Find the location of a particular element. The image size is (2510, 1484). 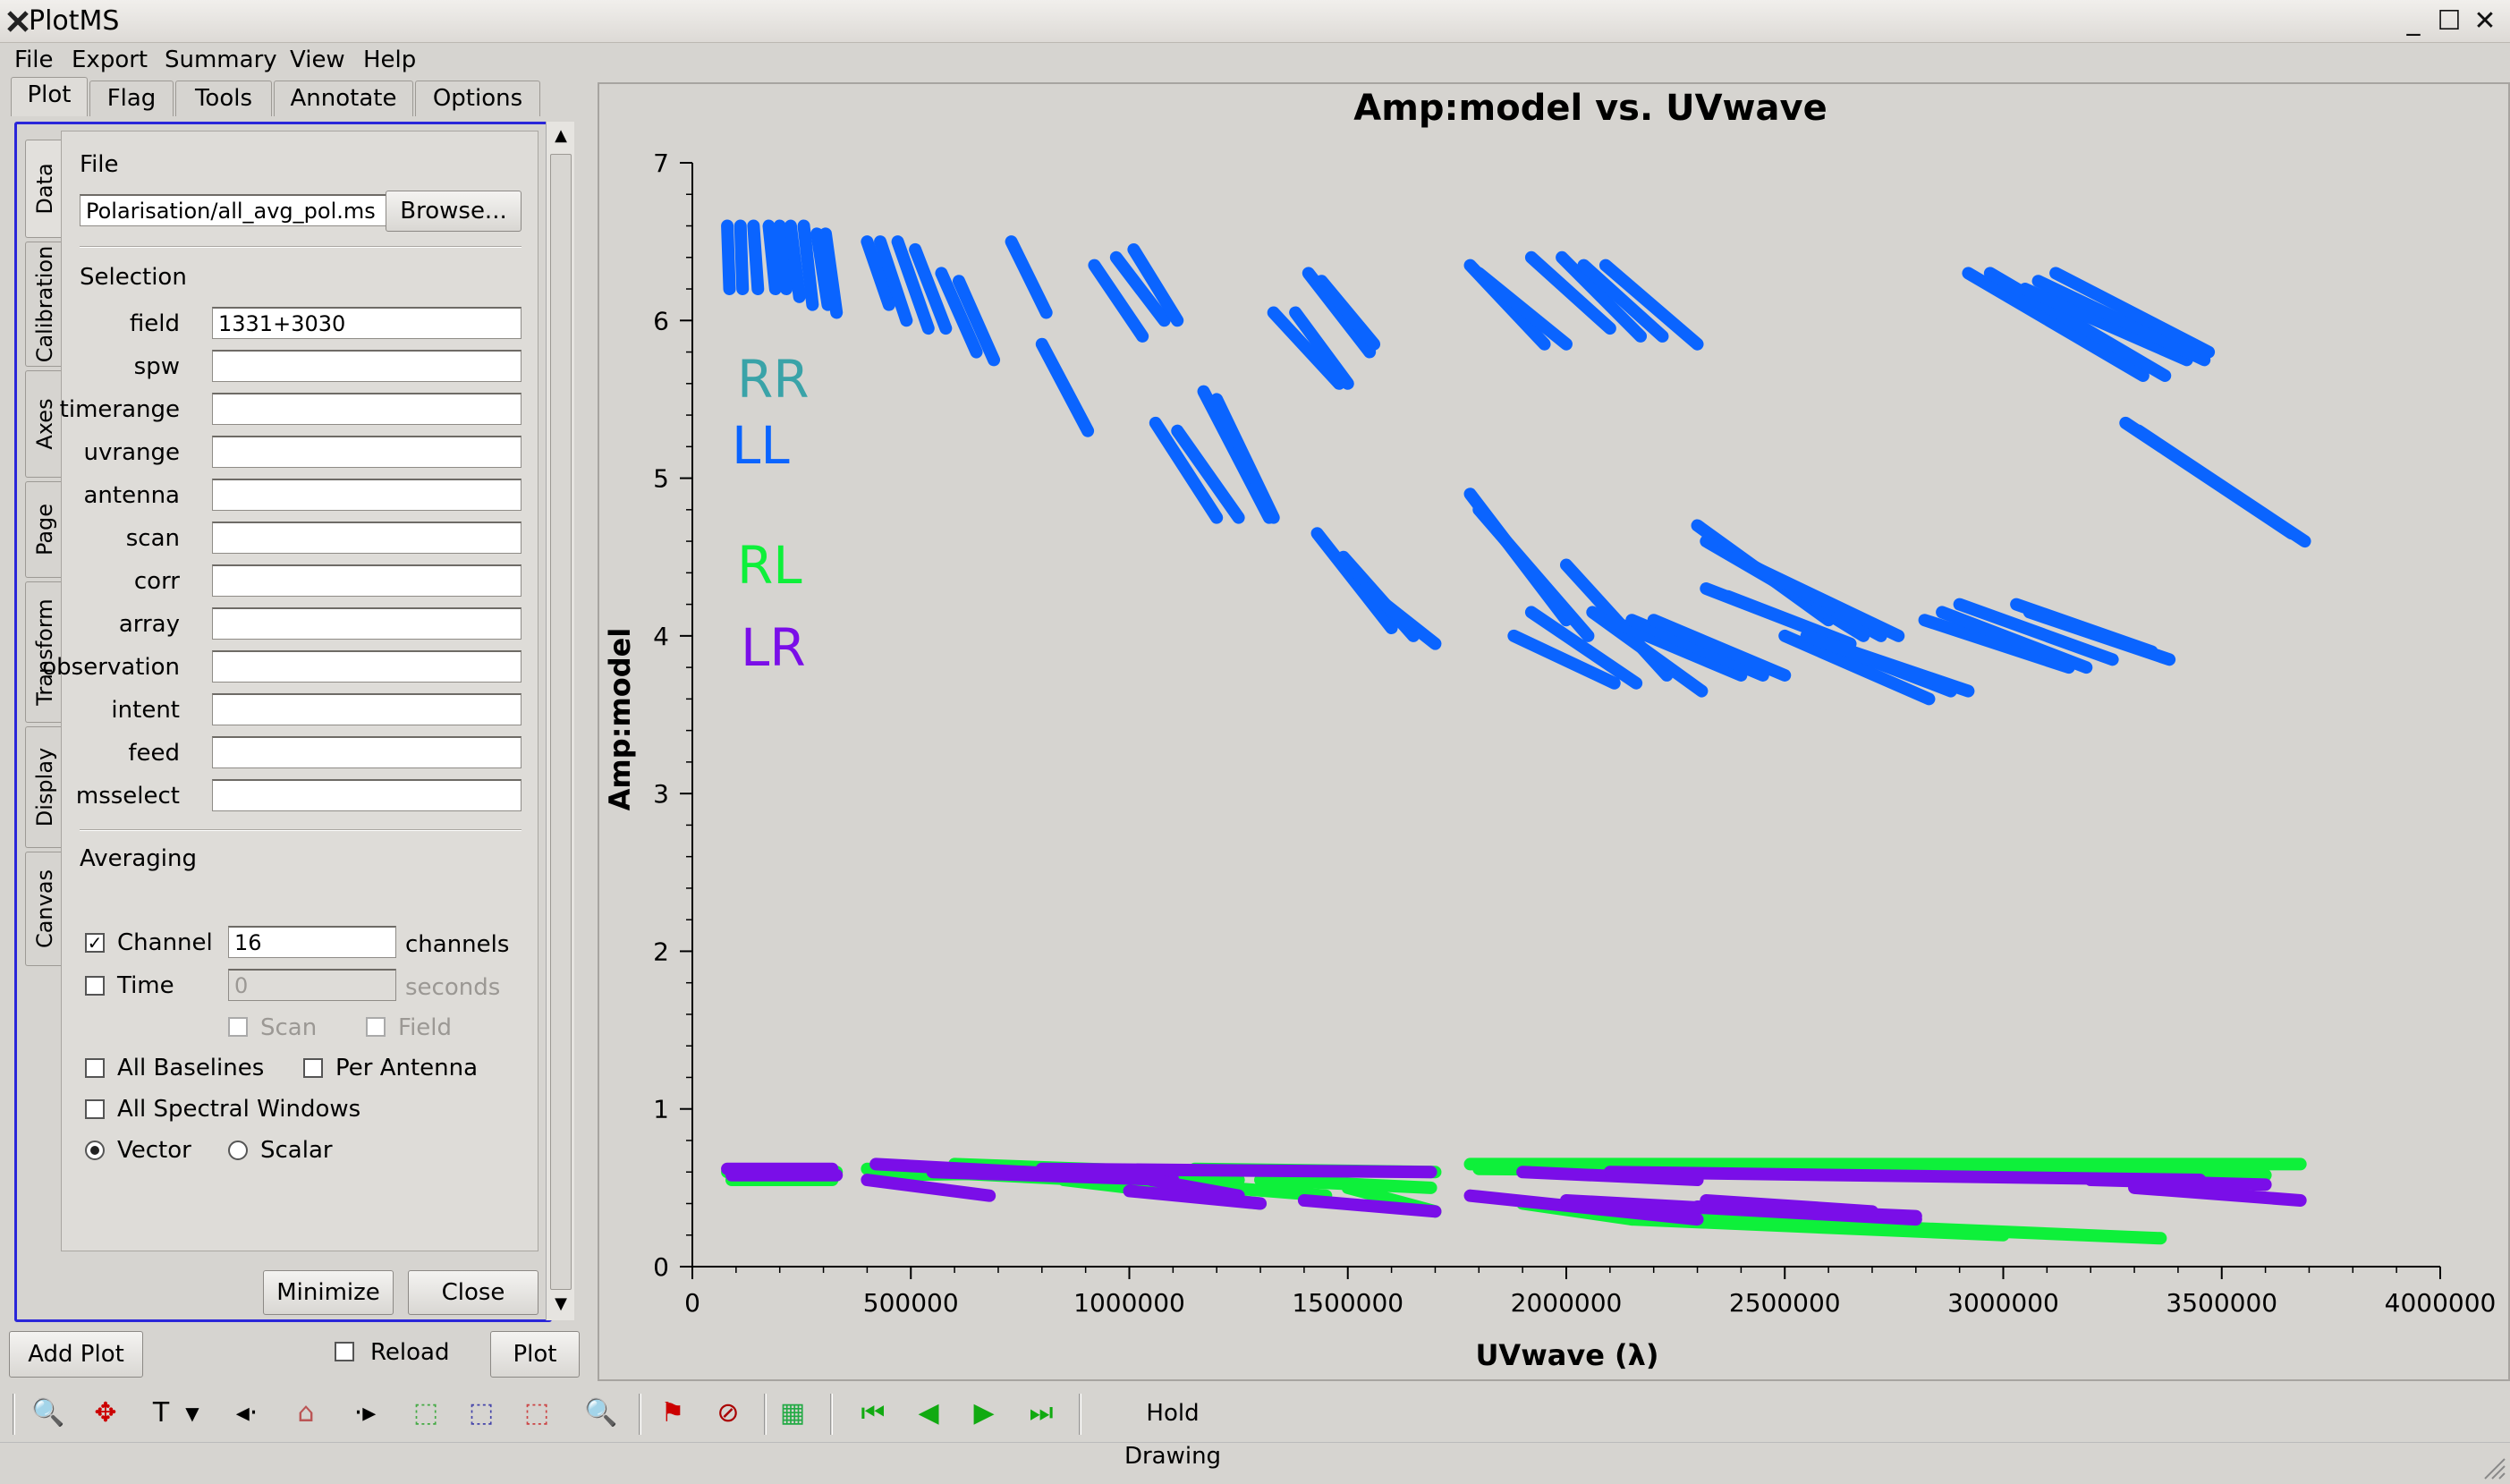

y-tick-label: 3 is located at coordinates (661, 794).